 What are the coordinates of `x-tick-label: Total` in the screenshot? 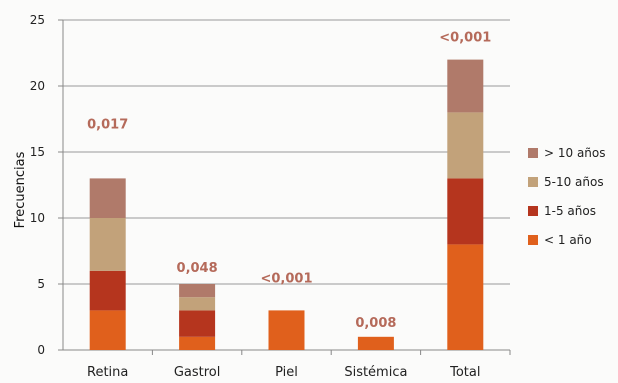 It's located at (464, 372).